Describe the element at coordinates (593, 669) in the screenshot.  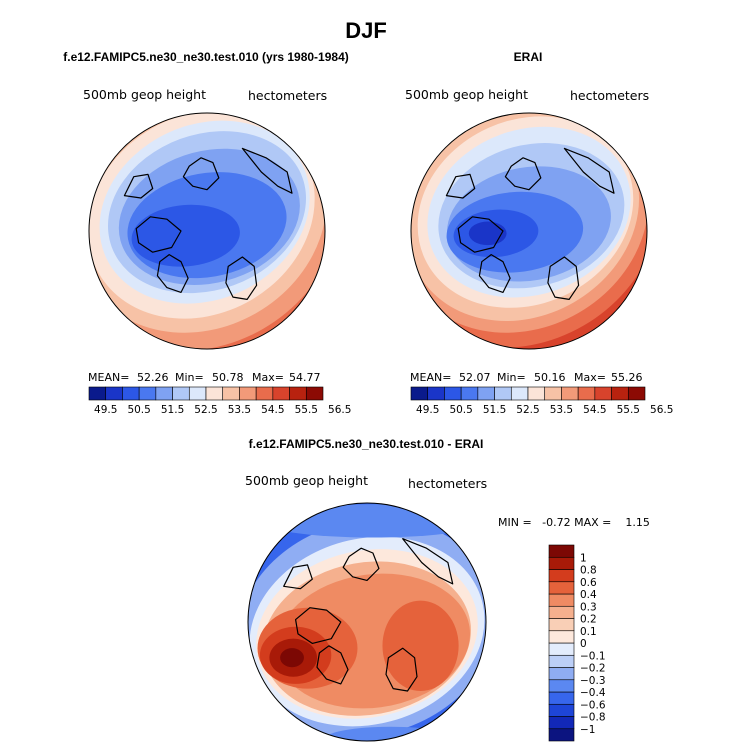
I see `panel-difference-colorbar-tick-9: −0.2` at that location.